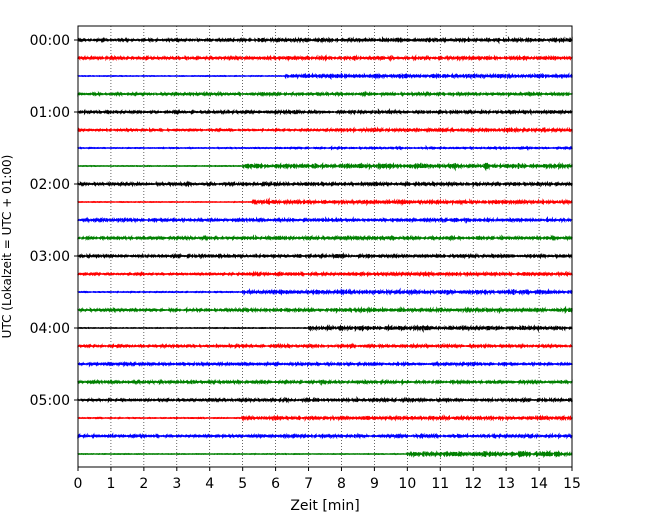 The height and width of the screenshot is (520, 650). What do you see at coordinates (50, 185) in the screenshot?
I see `y-tick-label: 02:00` at bounding box center [50, 185].